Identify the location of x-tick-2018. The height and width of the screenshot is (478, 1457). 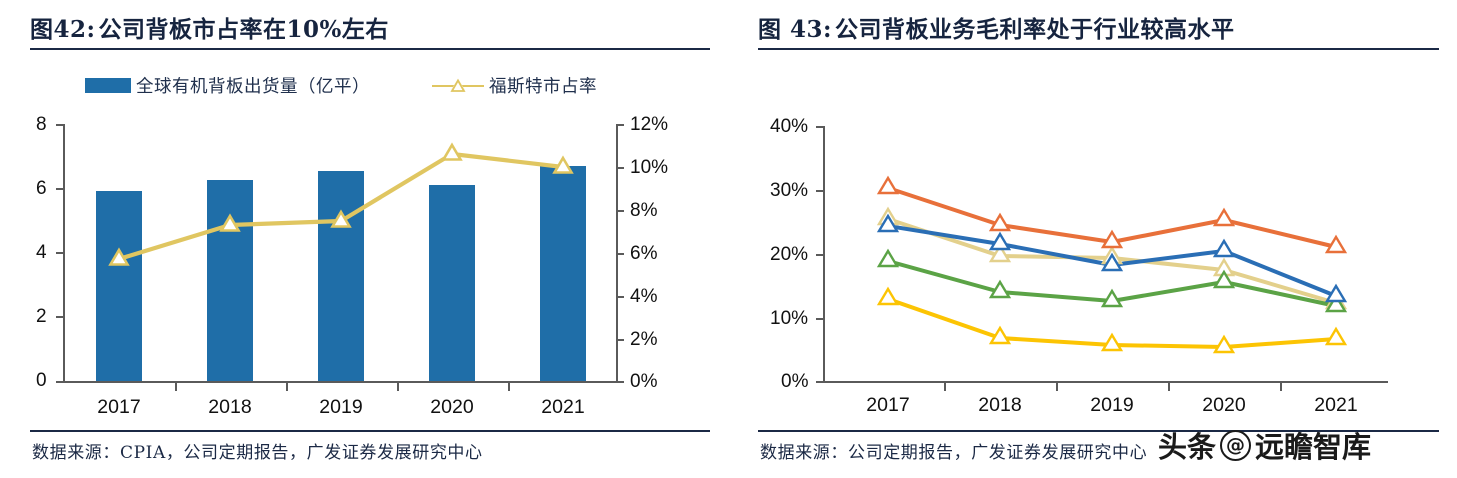
(287, 386).